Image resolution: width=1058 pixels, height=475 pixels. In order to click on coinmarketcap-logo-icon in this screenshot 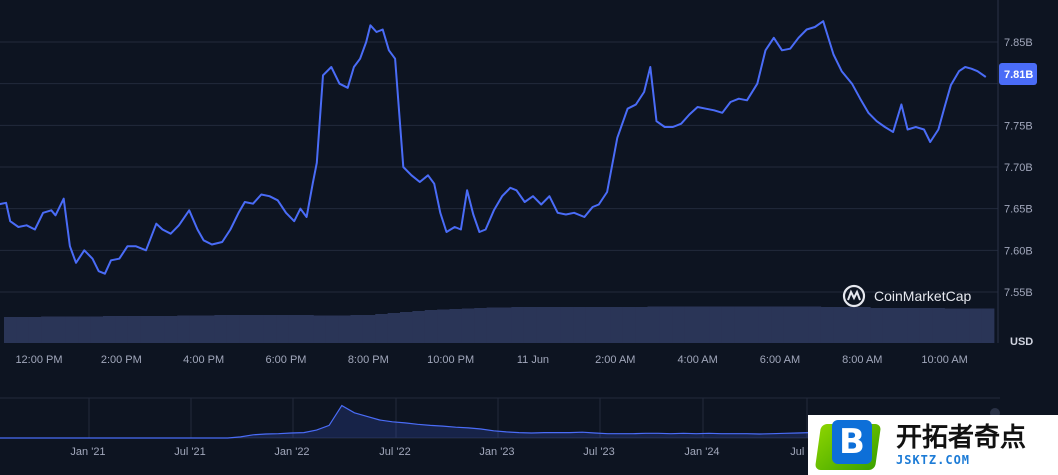, I will do `click(854, 296)`.